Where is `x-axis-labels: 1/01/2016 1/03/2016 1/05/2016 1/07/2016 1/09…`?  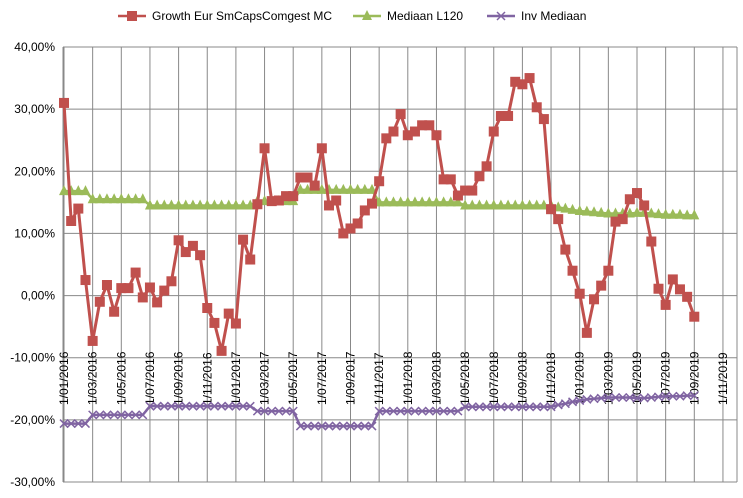 x-axis-labels: 1/01/2016 1/03/2016 1/05/2016 1/07/2016 1/09… is located at coordinates (393, 378).